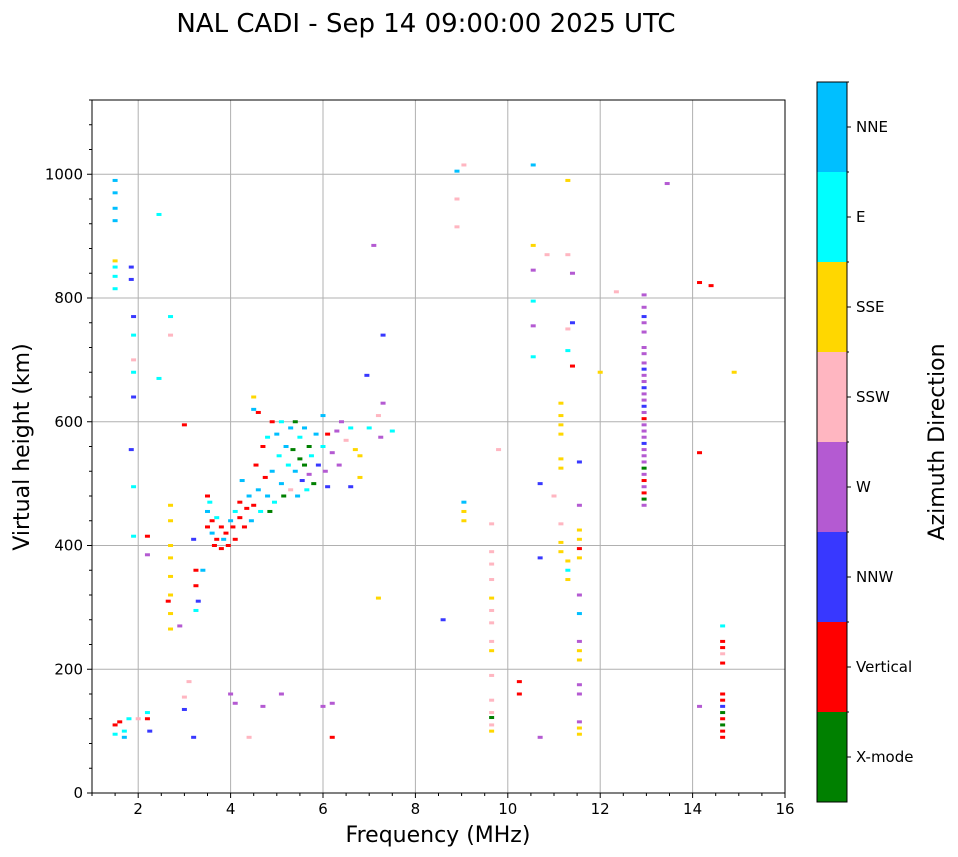  Describe the element at coordinates (864, 442) in the screenshot. I see `colorbar: X-mode Vertical NNW W SSW SSE E NNE` at that location.